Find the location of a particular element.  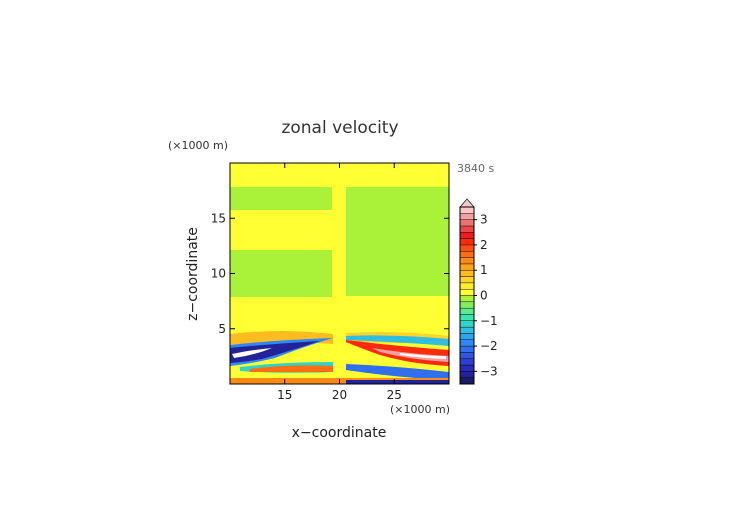

colorbar: 3 2 1 0 −1 −2 −3 is located at coordinates (478, 291).